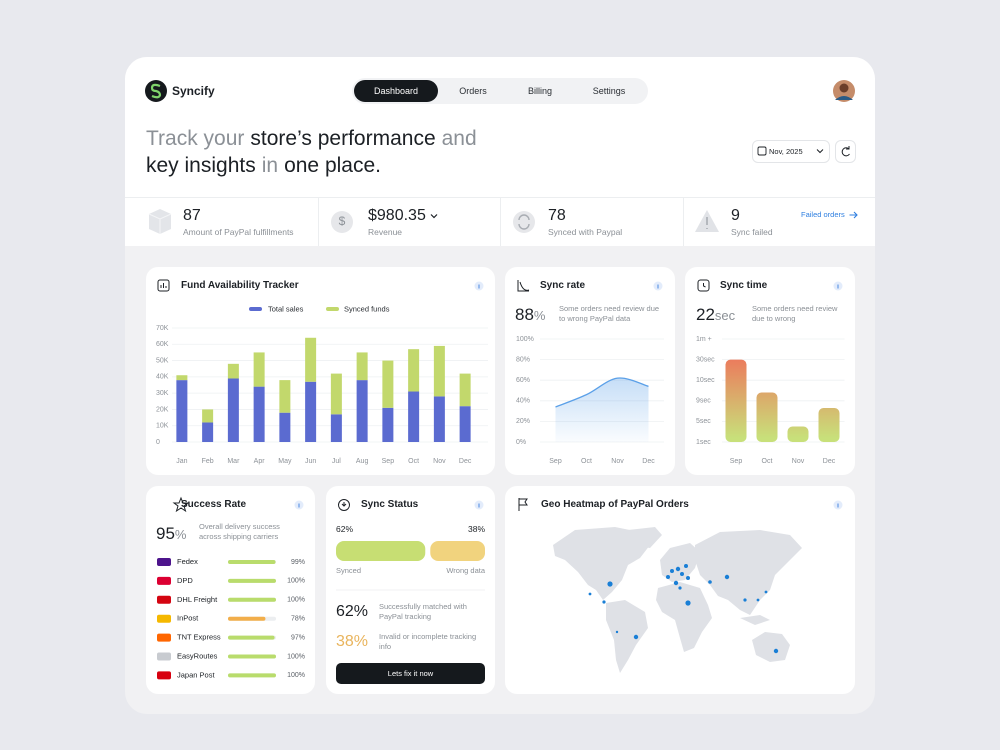 This screenshot has height=750, width=1000. I want to click on chevron, so click(434, 216).